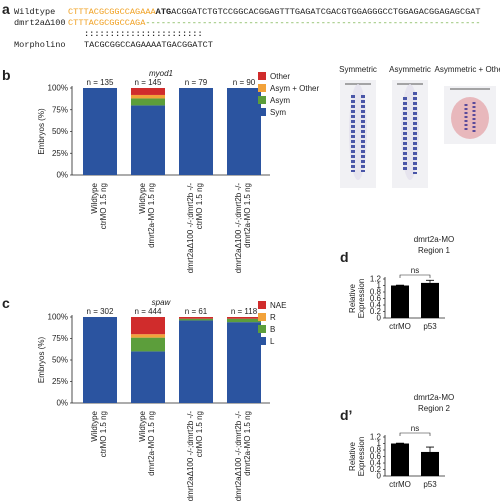  What do you see at coordinates (278, 112) in the screenshot?
I see `legend-label: Sym` at bounding box center [278, 112].